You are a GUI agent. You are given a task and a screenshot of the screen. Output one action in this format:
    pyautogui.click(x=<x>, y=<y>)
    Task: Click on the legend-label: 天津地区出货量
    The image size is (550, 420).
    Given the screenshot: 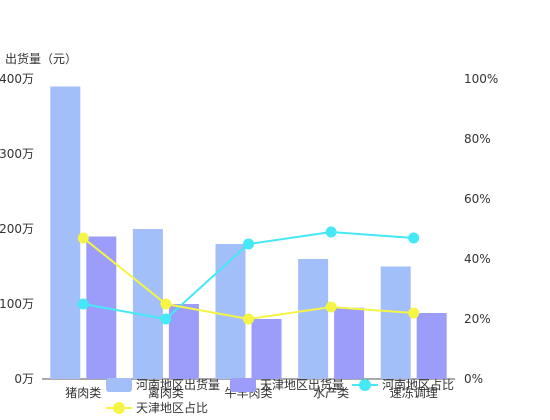 What is the action you would take?
    pyautogui.click(x=302, y=384)
    